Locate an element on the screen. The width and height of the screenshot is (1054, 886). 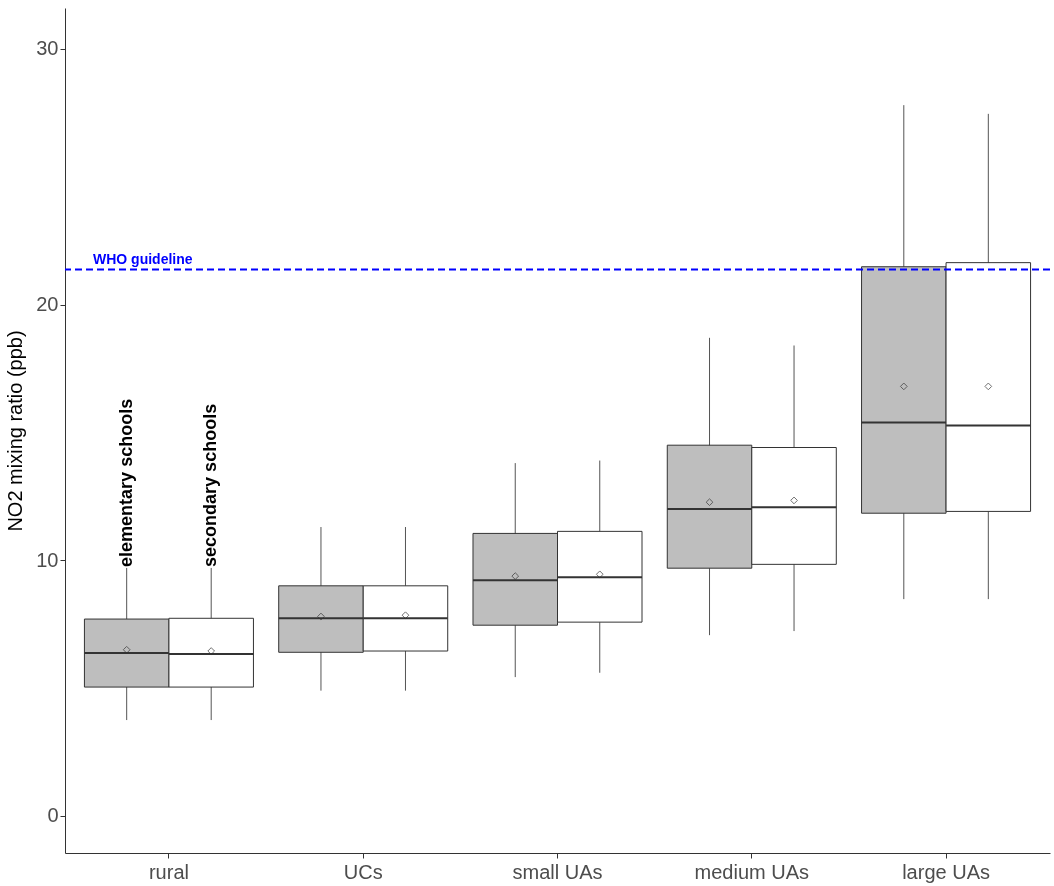
text: secondary schools is located at coordinates (210, 485).